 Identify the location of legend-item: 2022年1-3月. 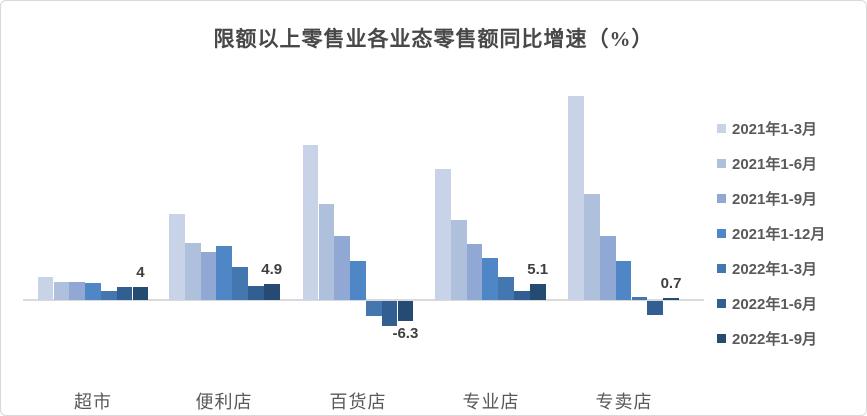
(771, 269).